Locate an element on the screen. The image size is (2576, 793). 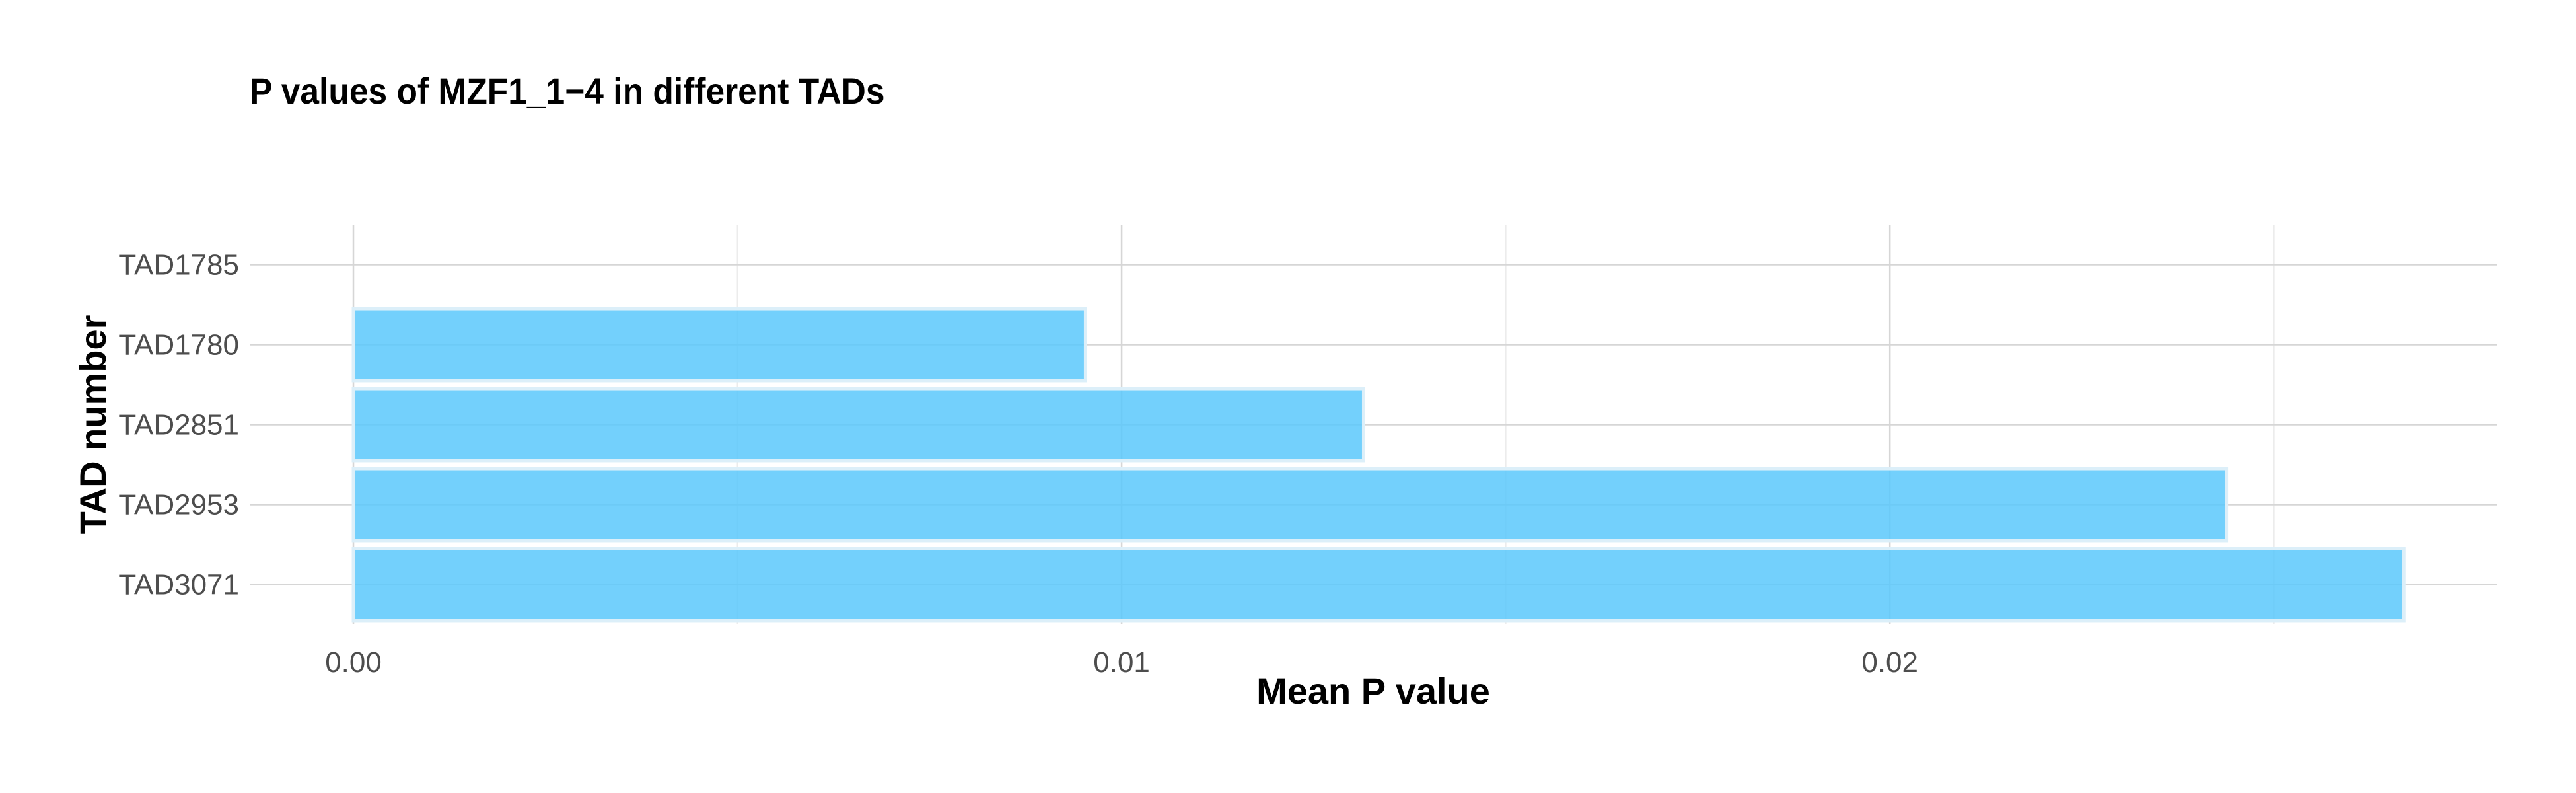
y-tick-label: TAD2953 is located at coordinates (179, 505).